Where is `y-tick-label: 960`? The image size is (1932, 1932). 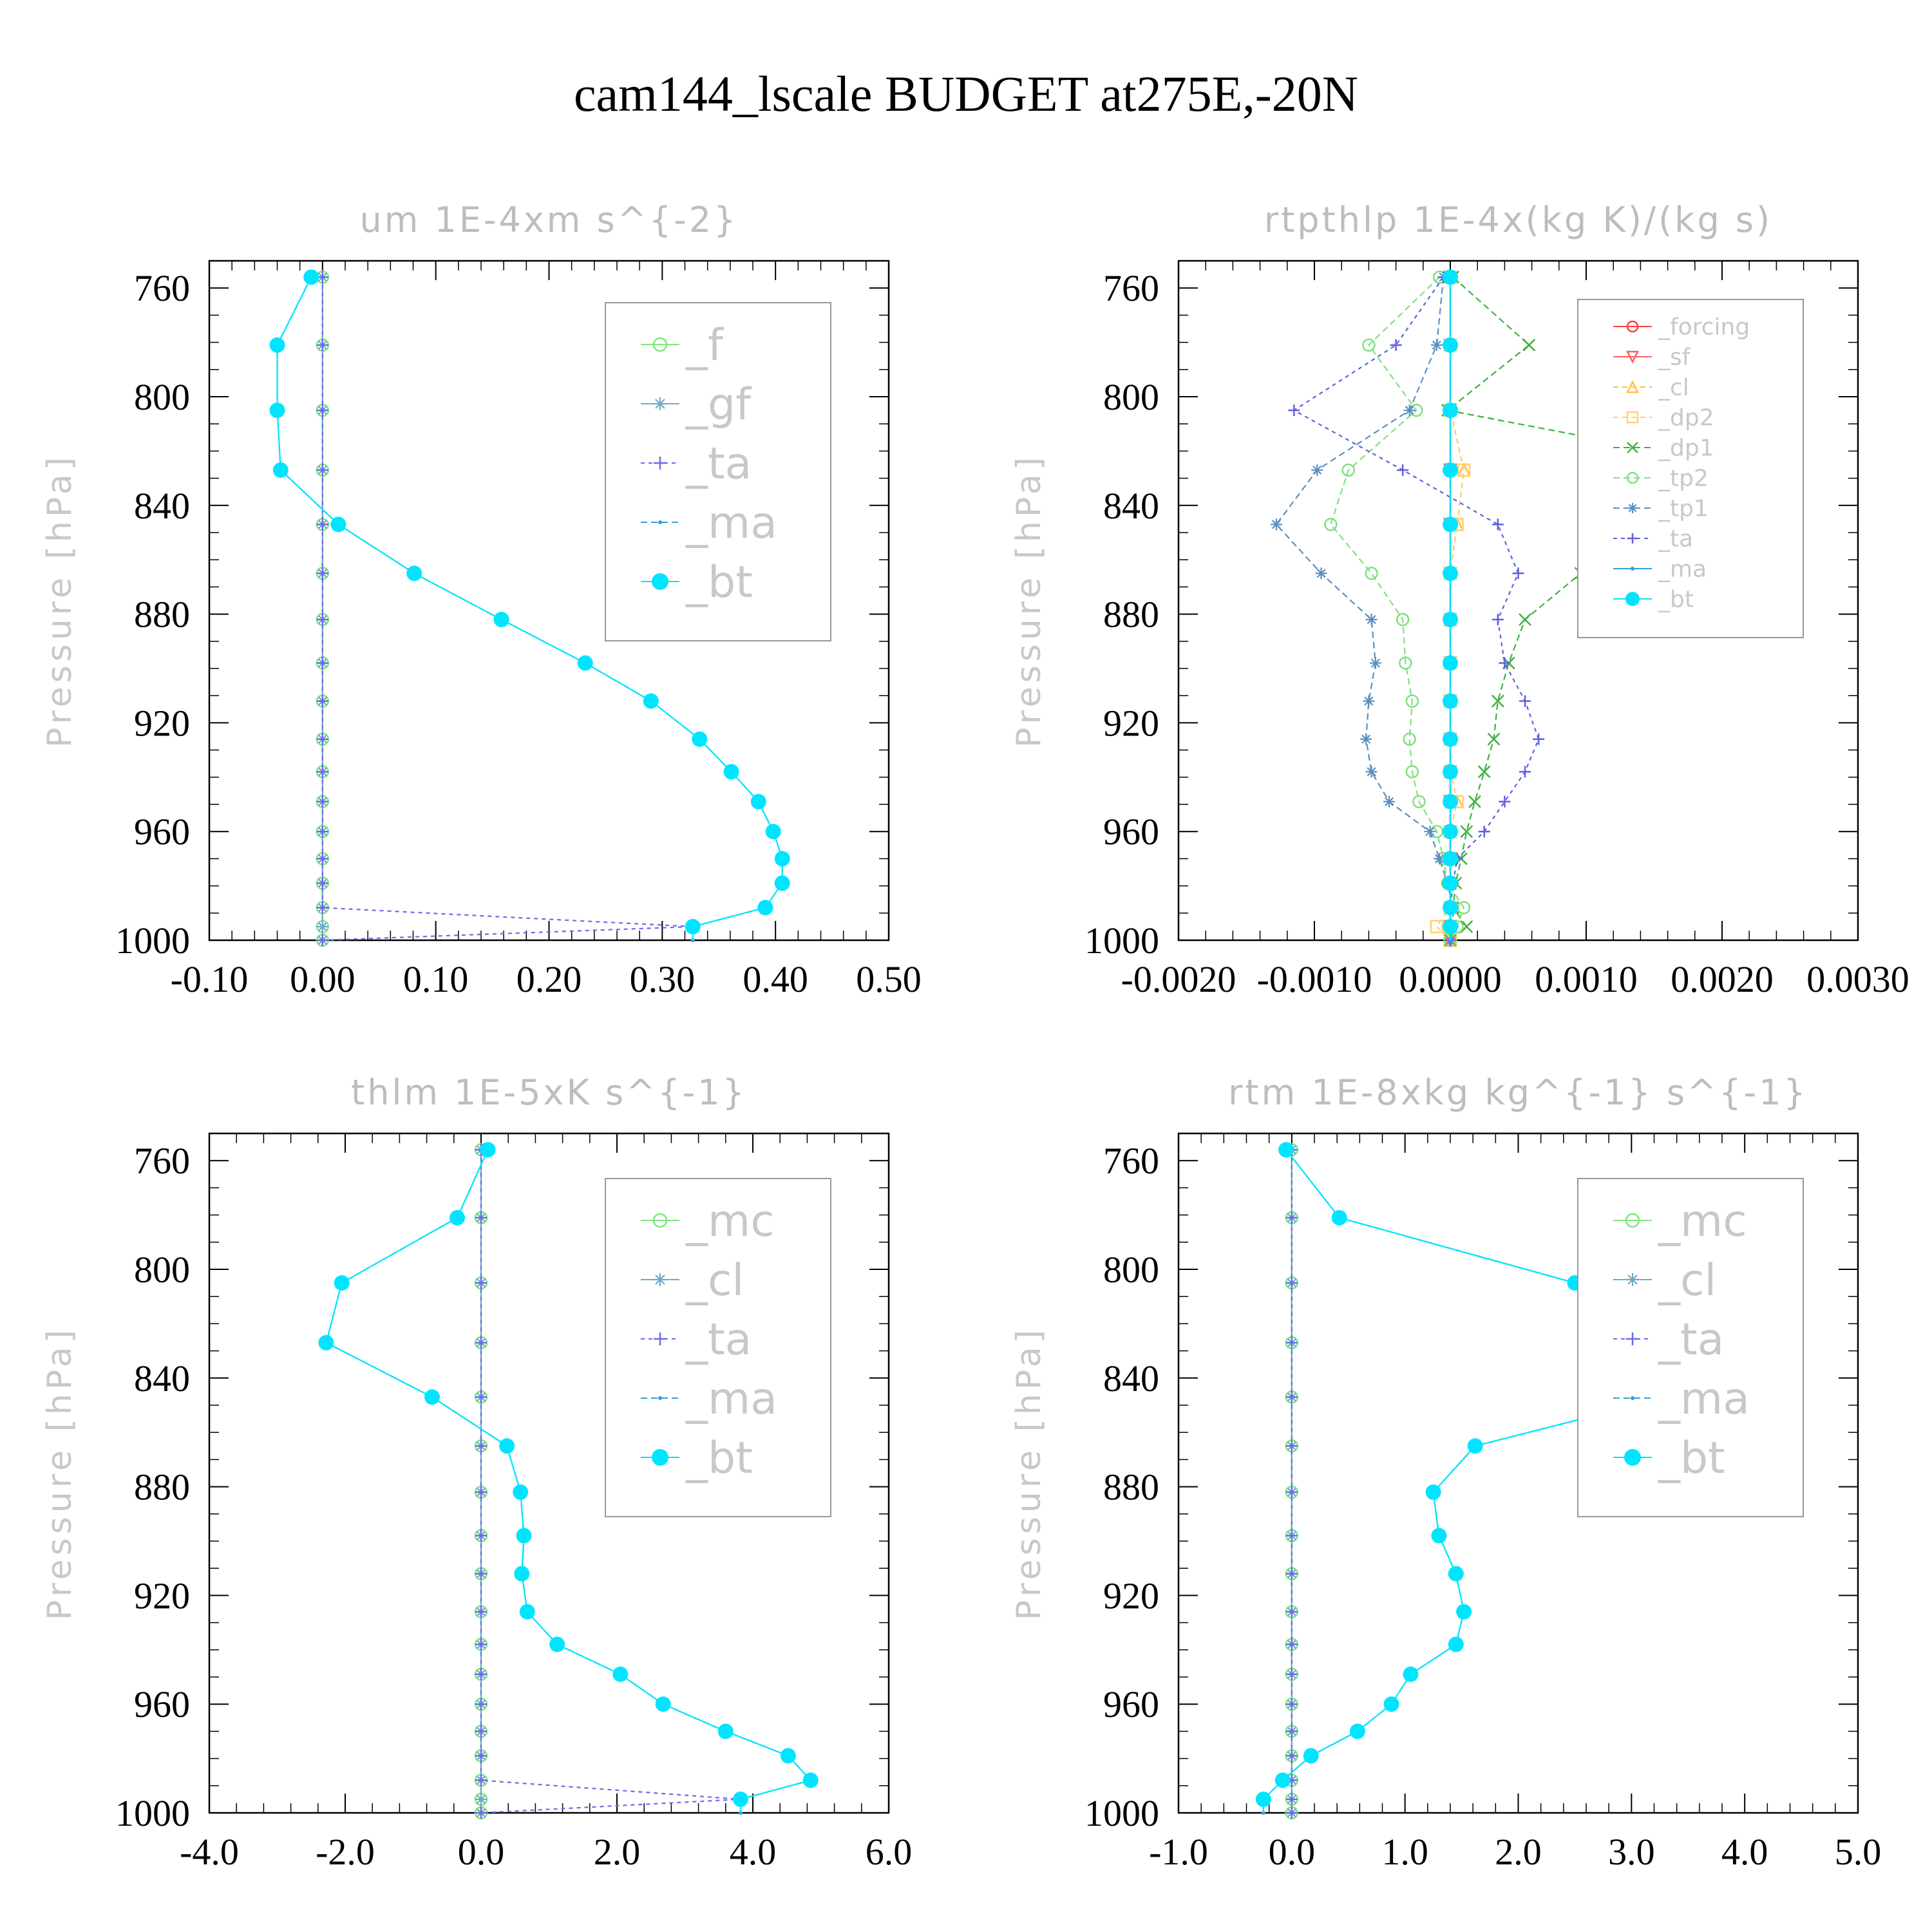
y-tick-label: 960 is located at coordinates (1131, 832).